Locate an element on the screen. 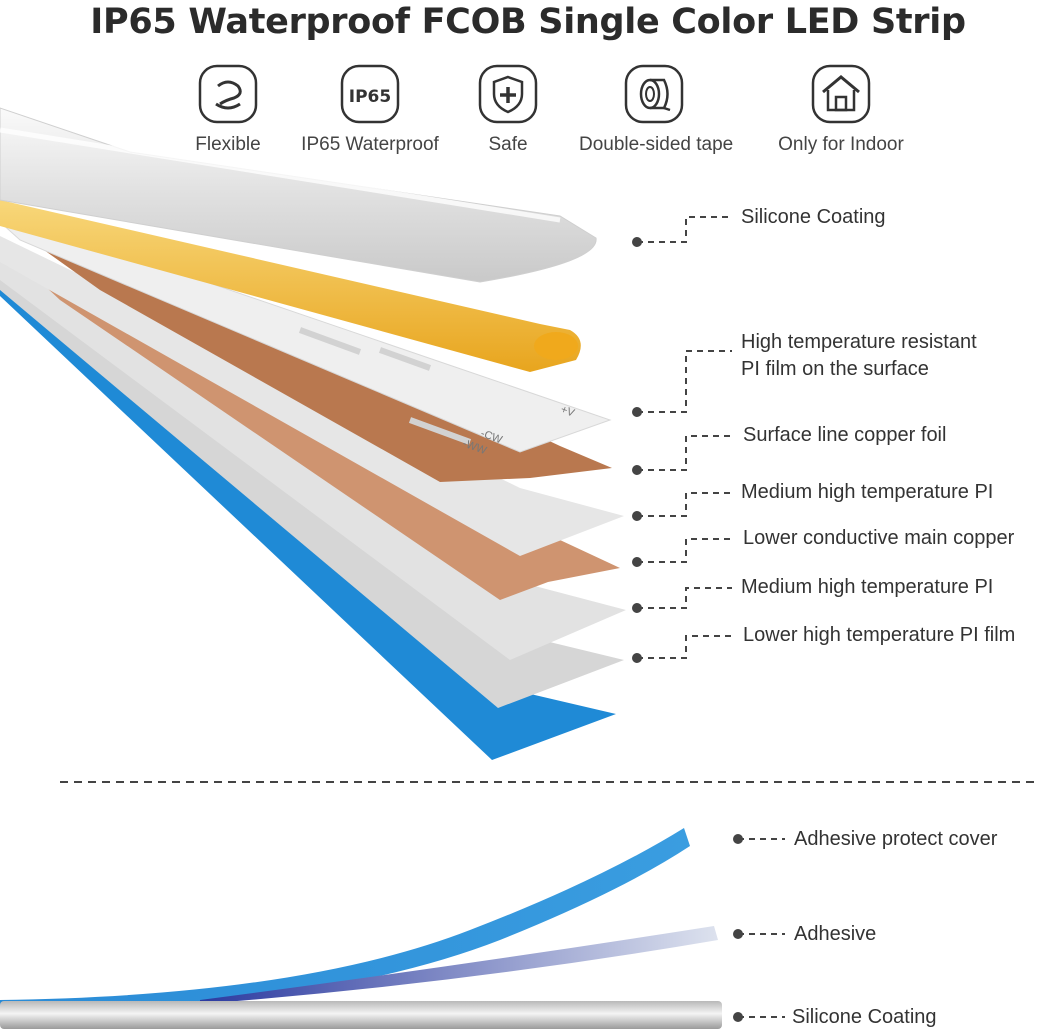 Image resolution: width=1056 pixels, height=1034 pixels. flexible-icon is located at coordinates (228, 94).